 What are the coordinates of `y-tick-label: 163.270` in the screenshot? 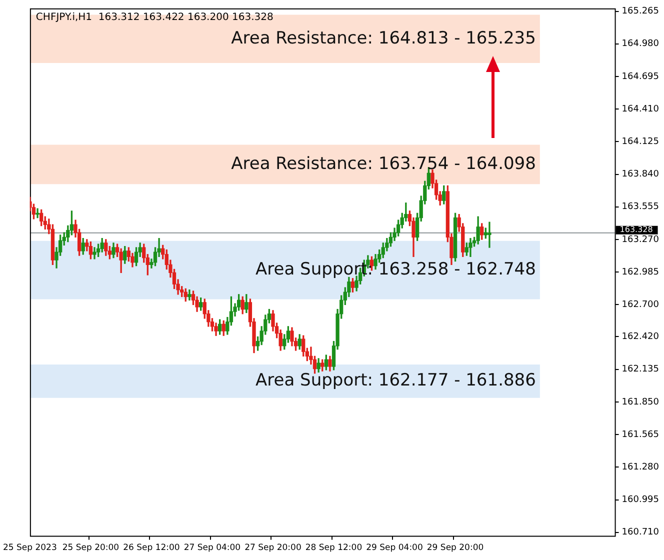 It's located at (641, 239).